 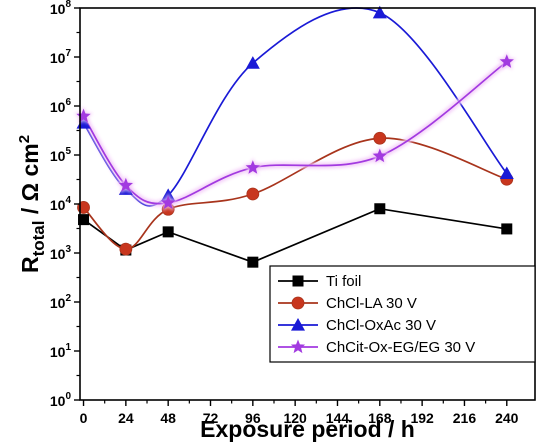 What do you see at coordinates (61, 155) in the screenshot?
I see `y-tick-label: 10⁵` at bounding box center [61, 155].